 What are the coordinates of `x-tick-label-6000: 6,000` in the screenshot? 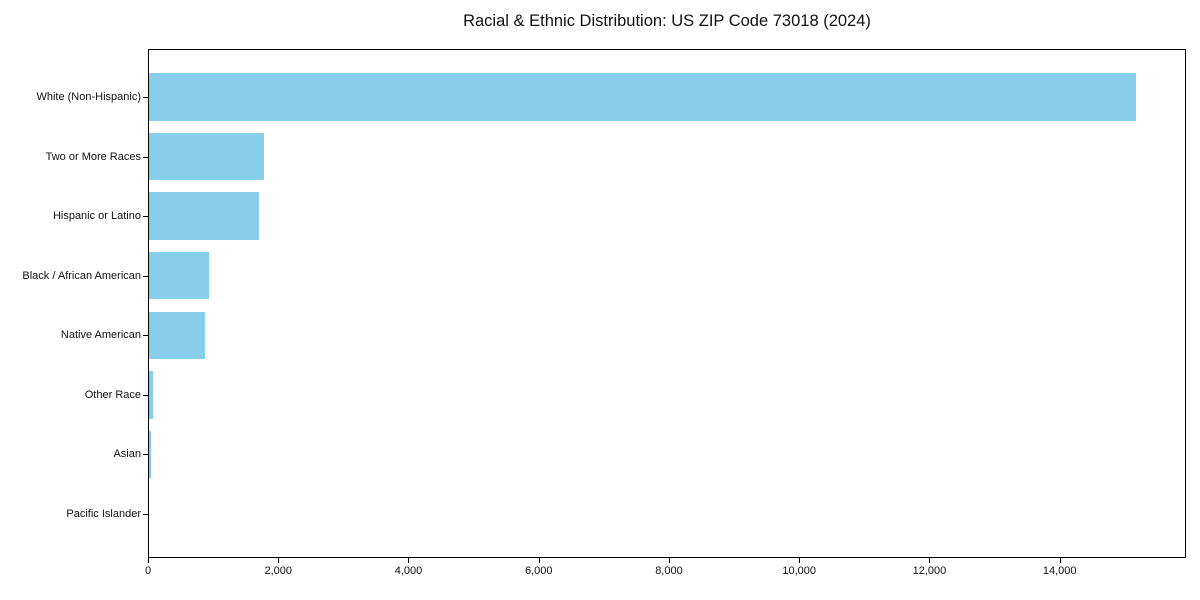 It's located at (538, 571).